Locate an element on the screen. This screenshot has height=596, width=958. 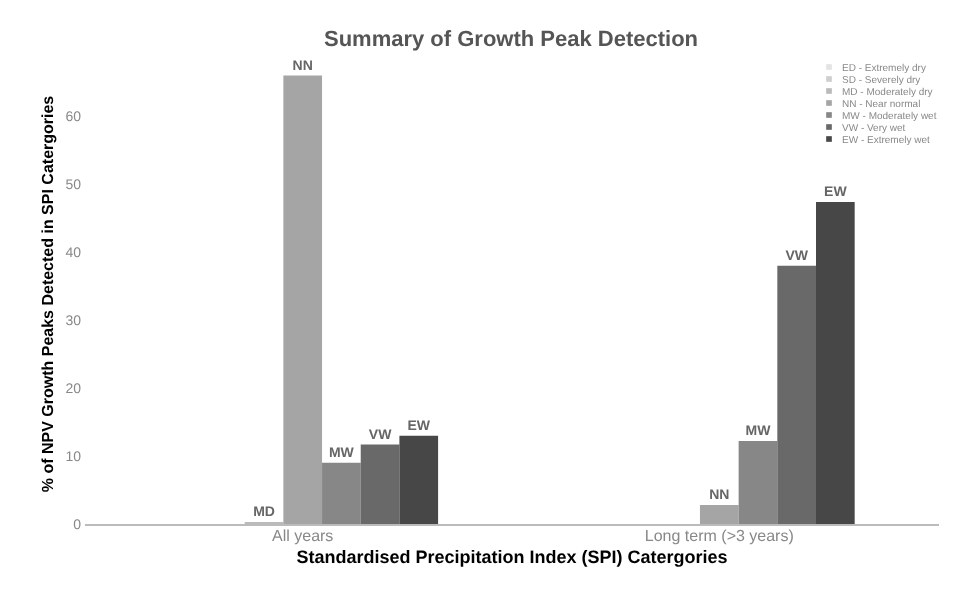
x-tick-label: Long term (>3 years) is located at coordinates (719, 536).